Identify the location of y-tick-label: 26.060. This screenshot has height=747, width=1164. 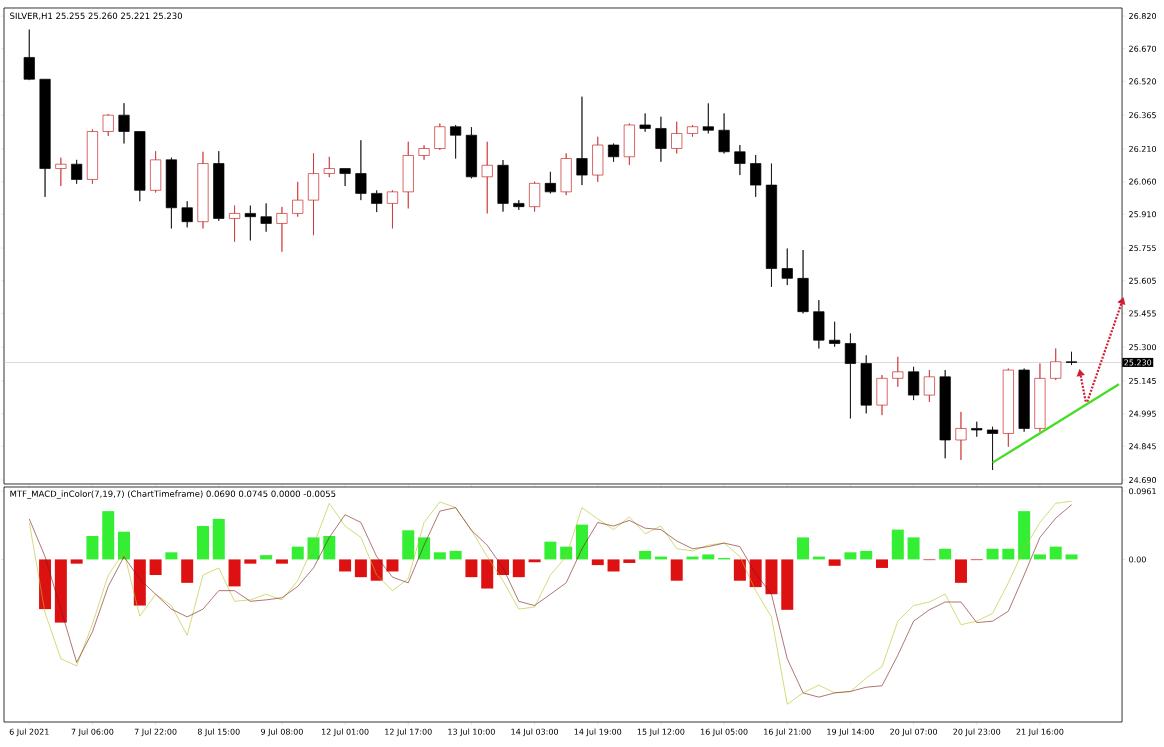
(1143, 181).